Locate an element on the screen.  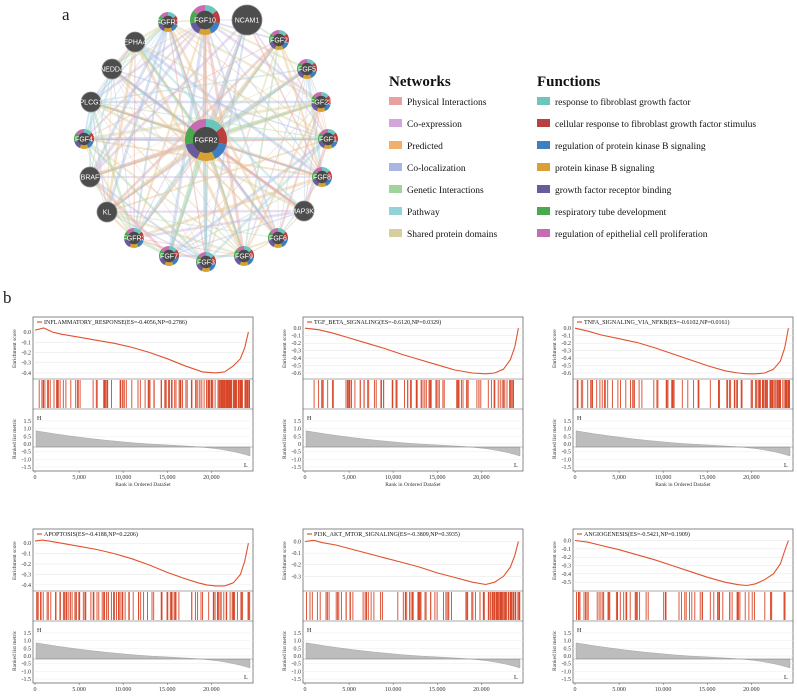
node-label: BRAF is located at coordinates (90, 178).